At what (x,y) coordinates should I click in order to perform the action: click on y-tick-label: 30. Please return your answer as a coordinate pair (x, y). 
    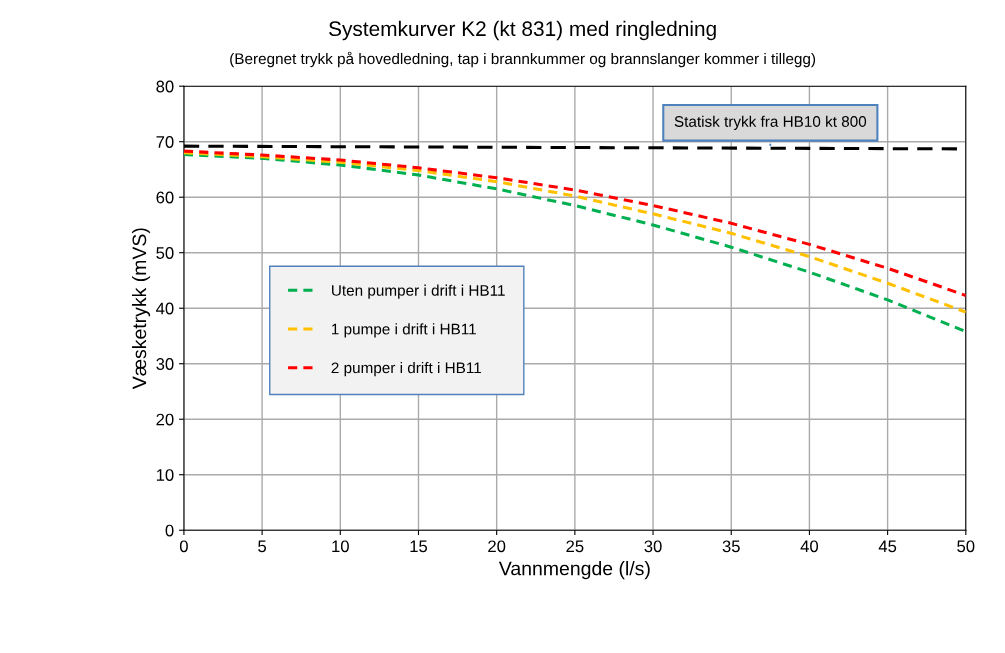
    Looking at the image, I should click on (165, 364).